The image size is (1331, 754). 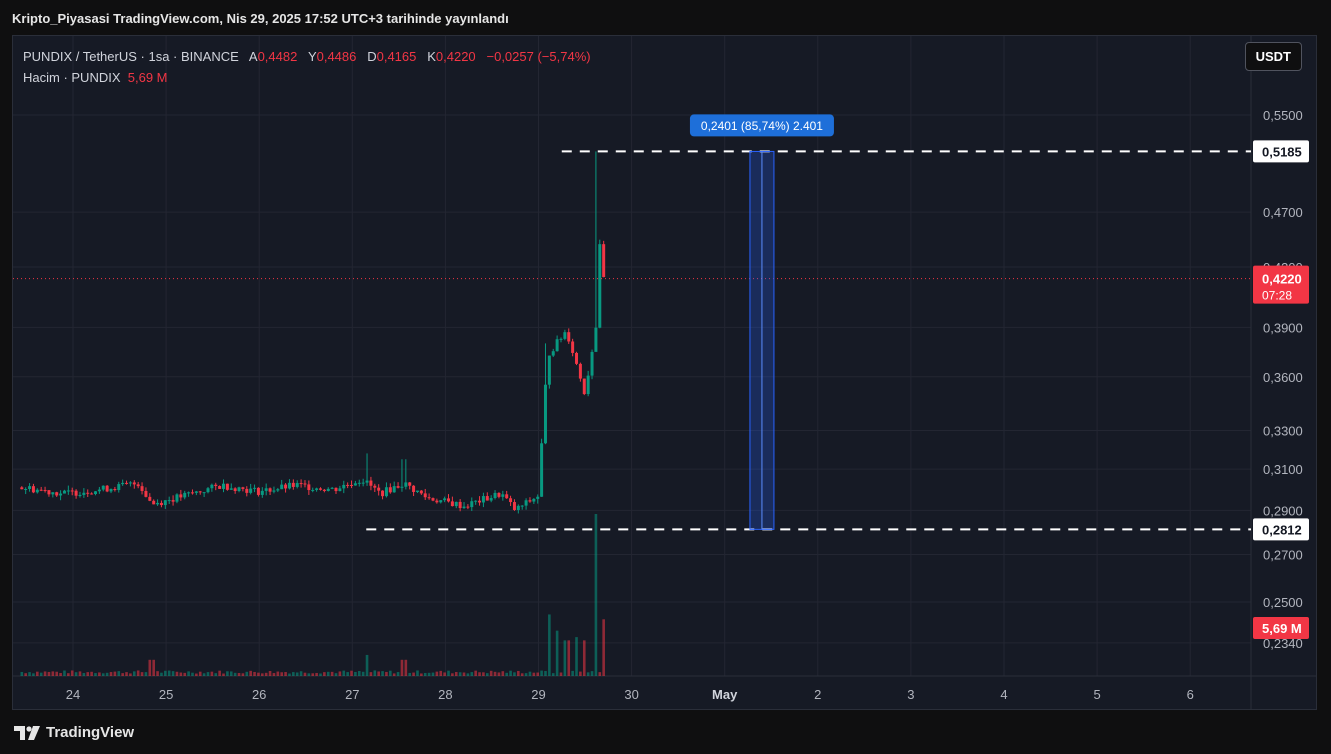 I want to click on symbol-label: PUNDIX / TetherUS · 1sa · BINANCE, so click(x=131, y=56).